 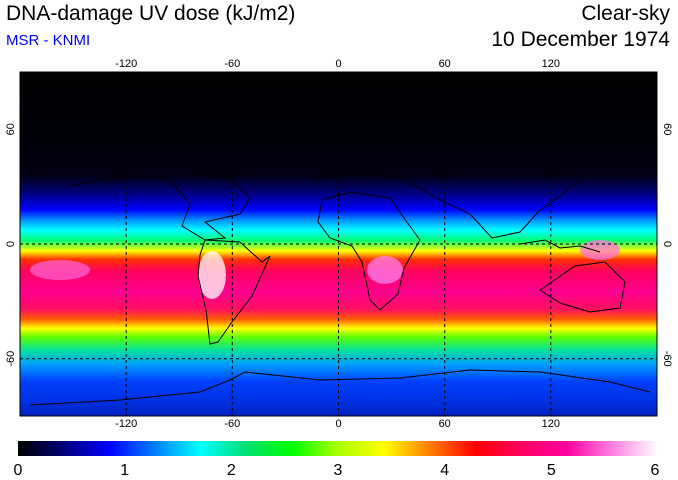 I want to click on lon-label-bottom: 60, so click(x=445, y=424).